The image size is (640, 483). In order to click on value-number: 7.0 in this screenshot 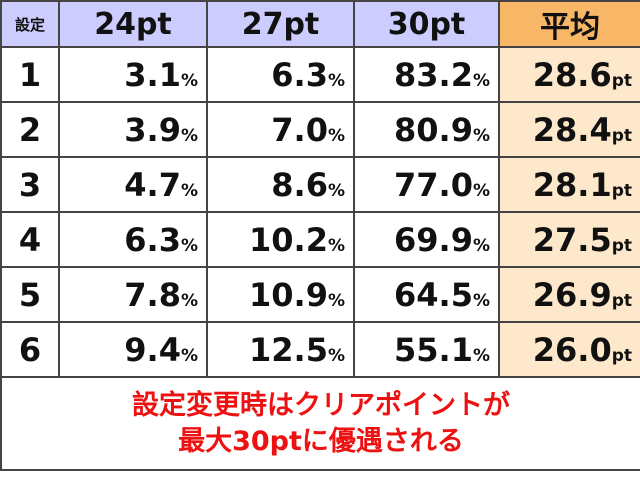, I will do `click(299, 129)`.